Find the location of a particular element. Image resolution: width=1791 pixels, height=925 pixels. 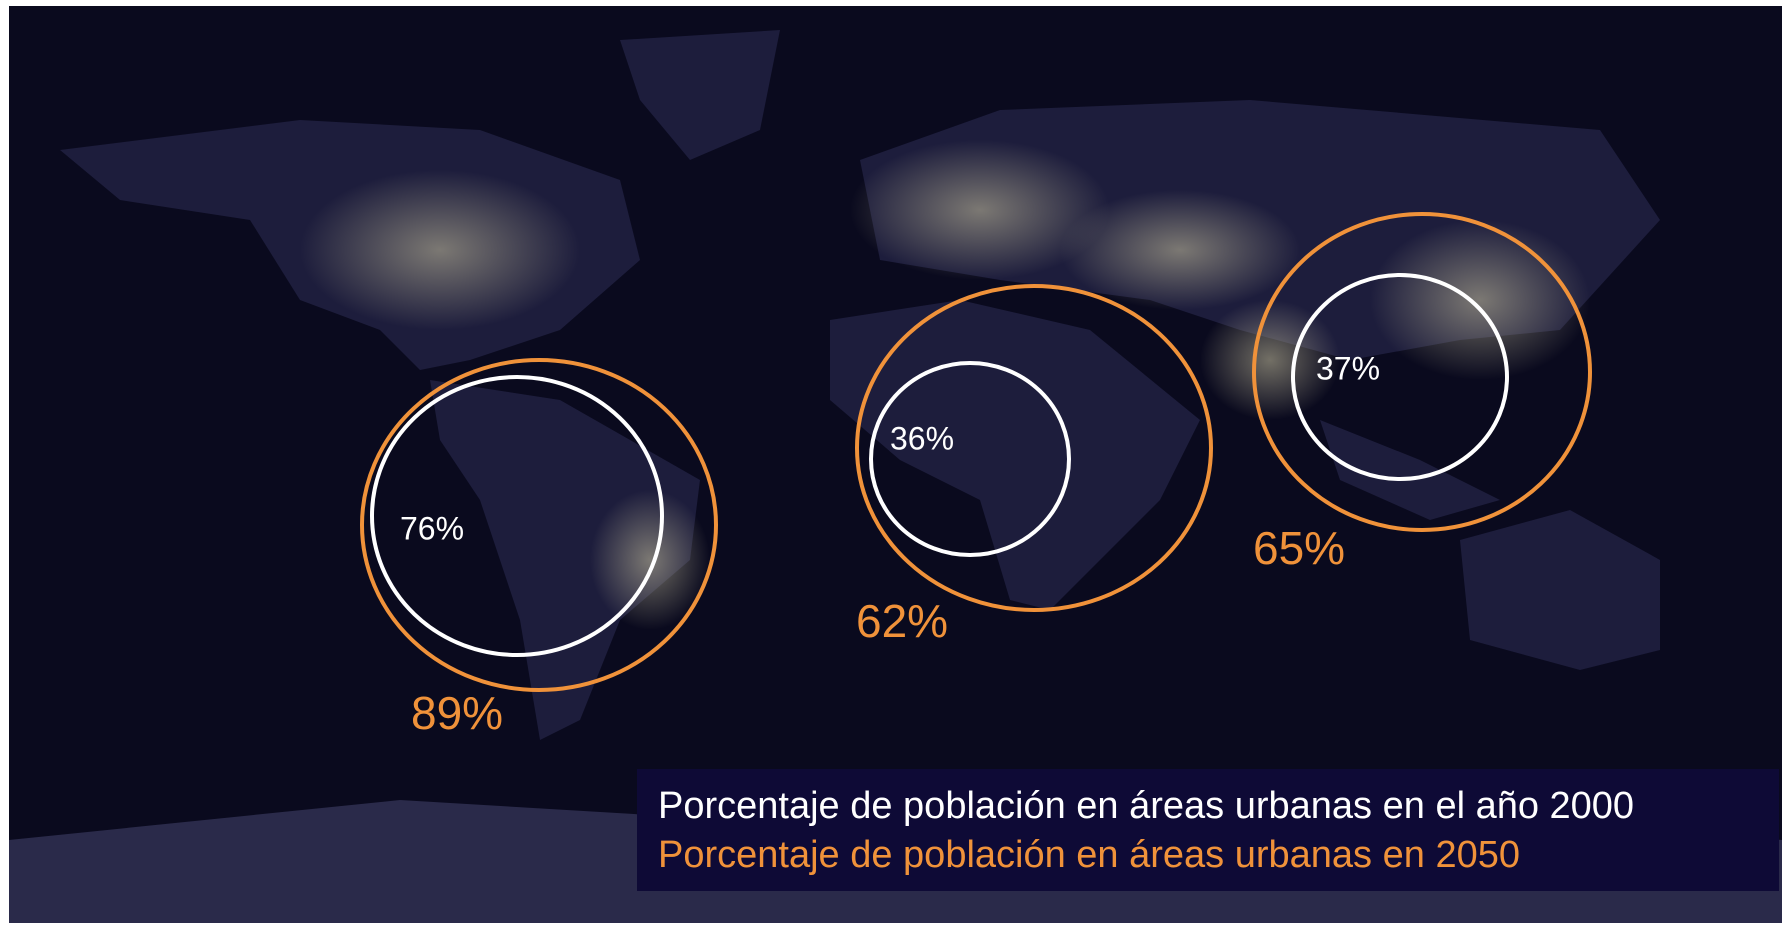

australia is located at coordinates (1560, 590).